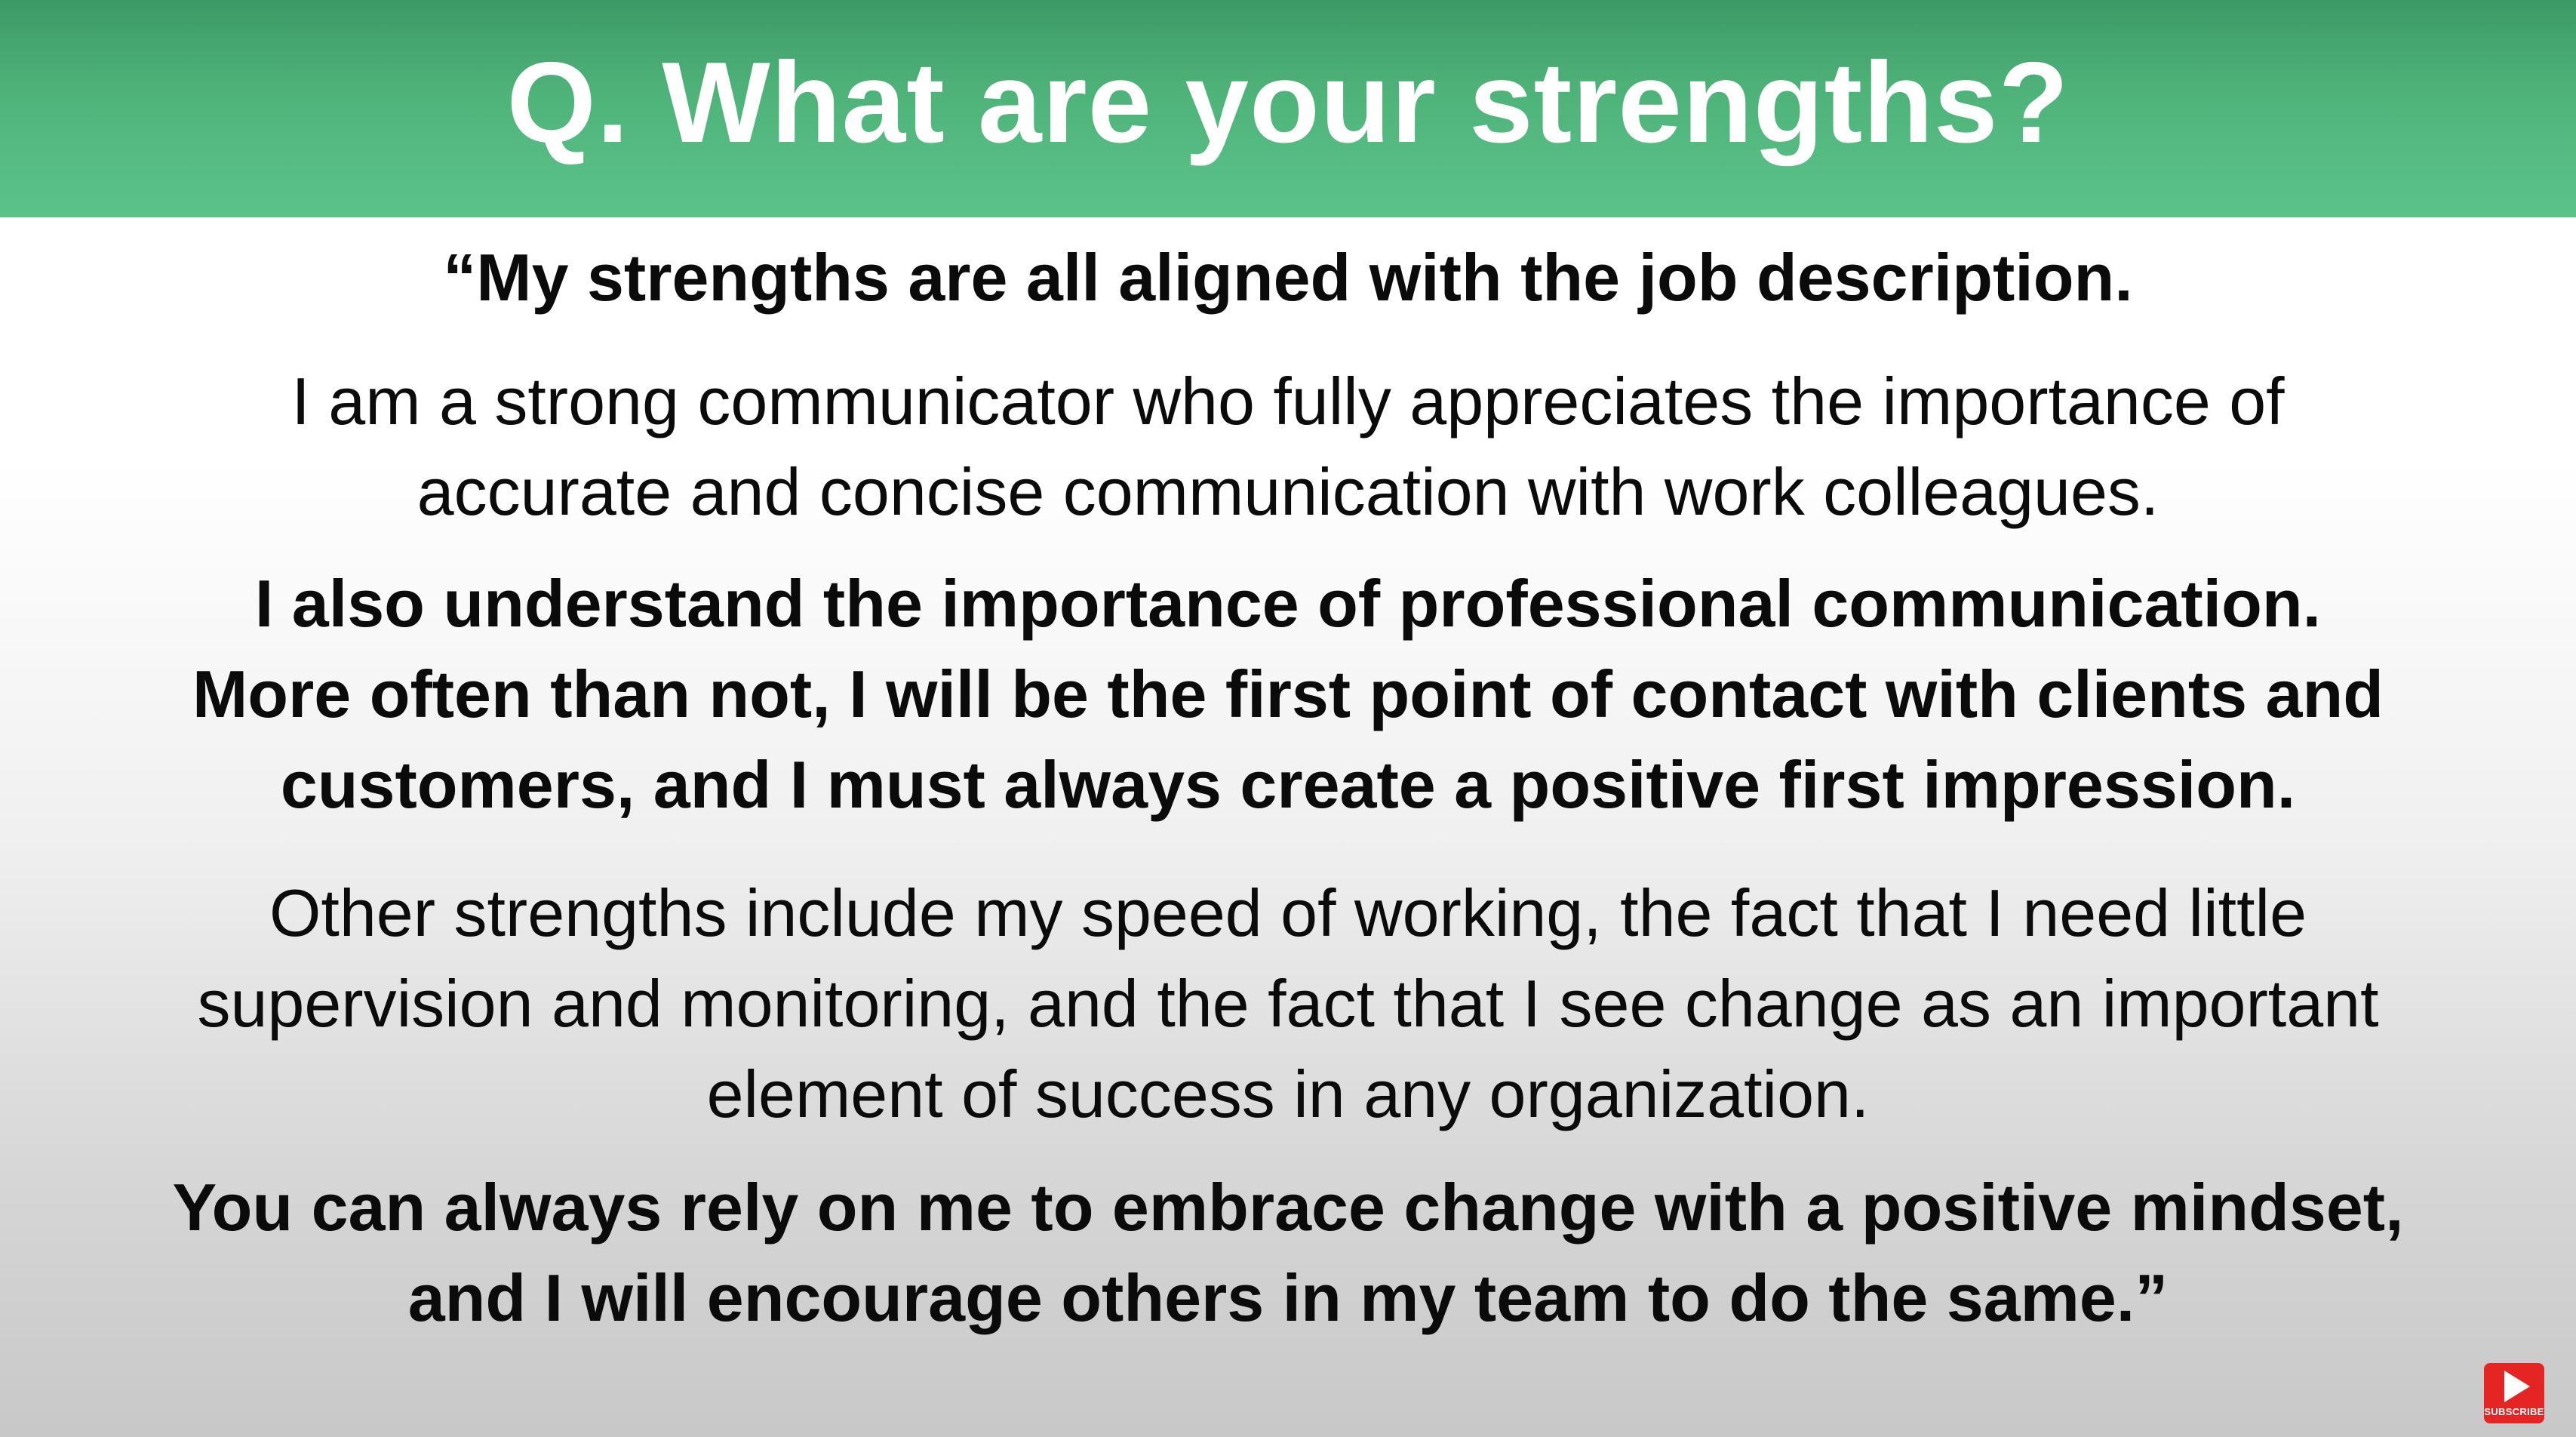  I want to click on subscribe-button: SUBSCRIBE, so click(2514, 1393).